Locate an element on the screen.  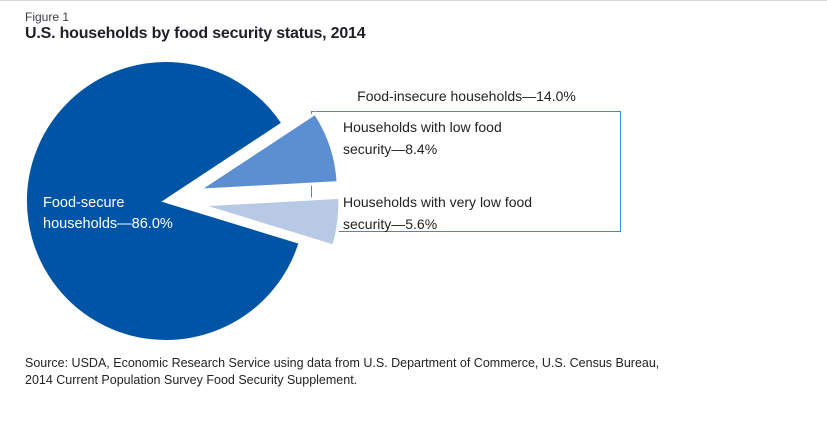
callout-header-food-insecure: Food-insecure households—14.0% is located at coordinates (466, 96).